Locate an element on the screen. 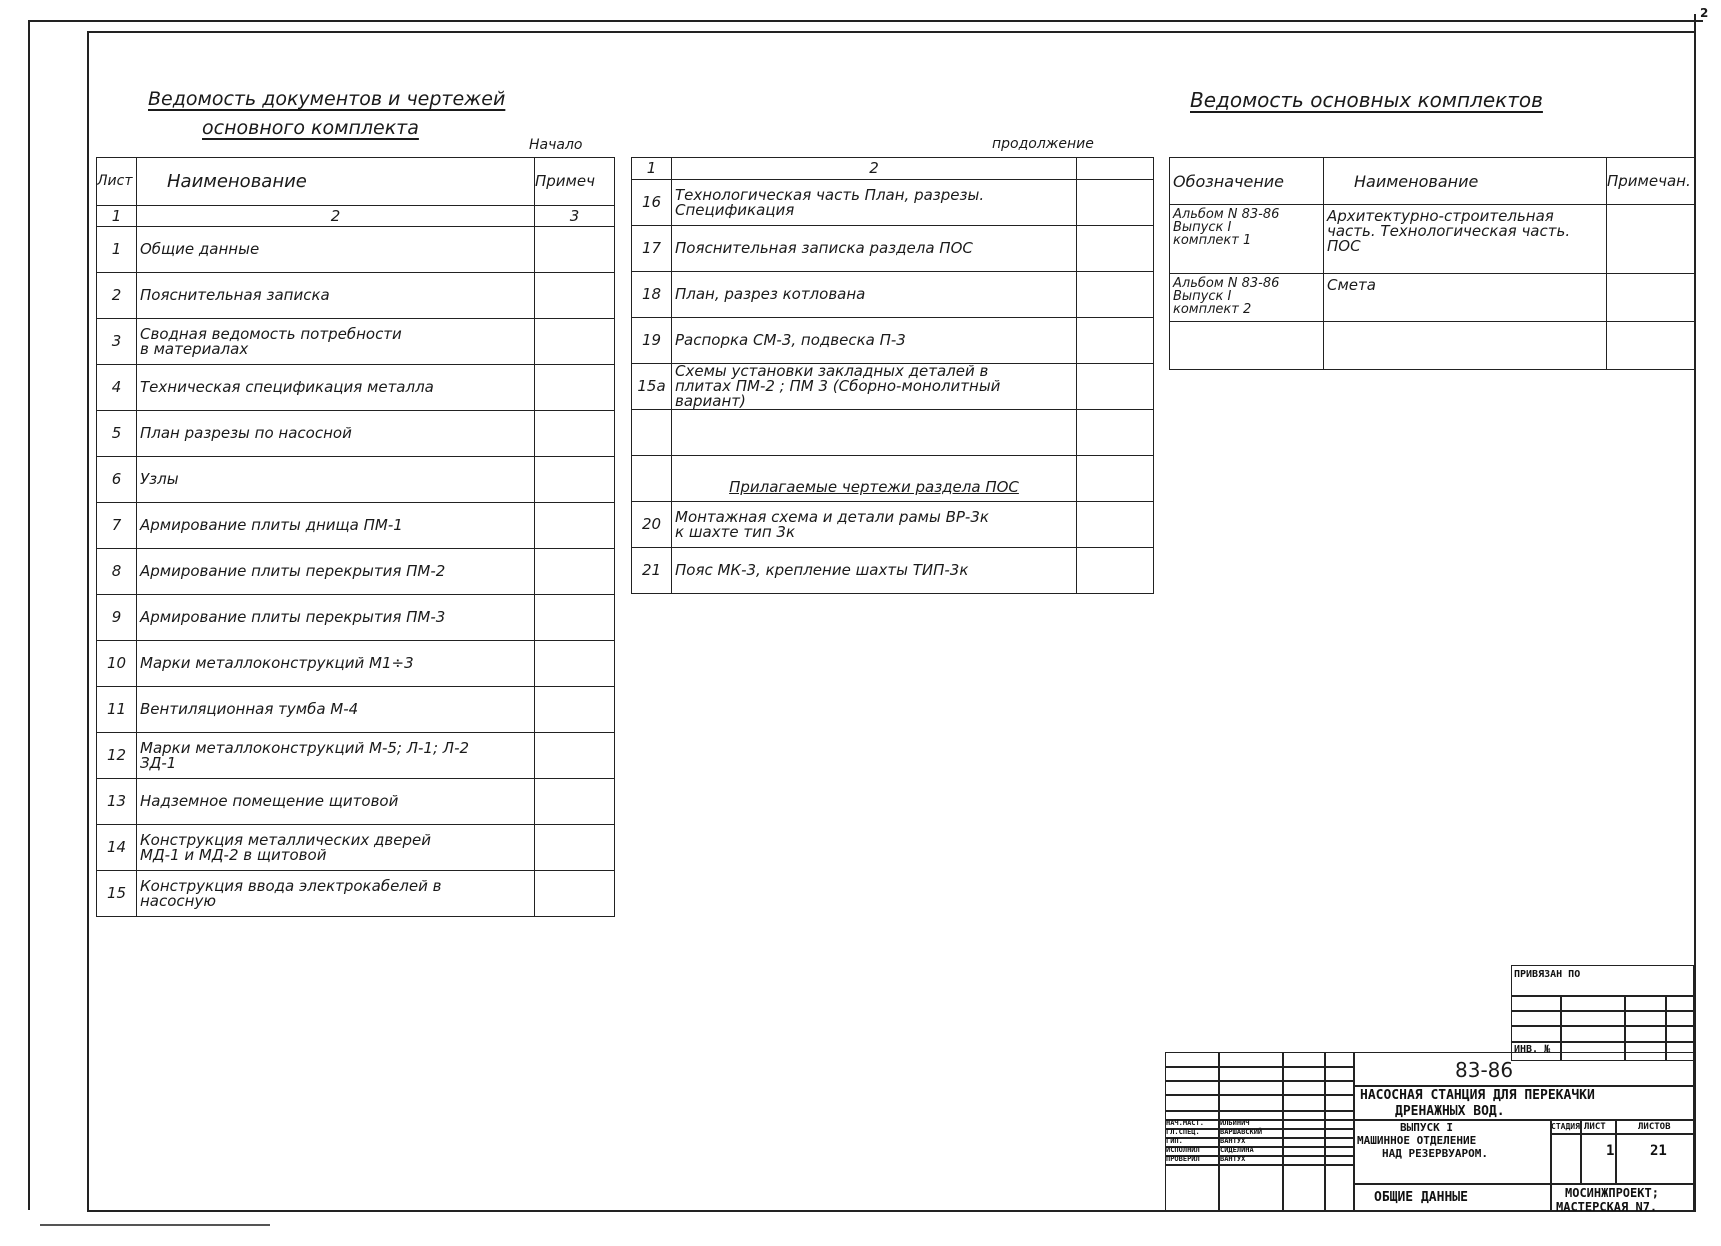 The height and width of the screenshot is (1246, 1721). row-number: 15а is located at coordinates (651, 386).